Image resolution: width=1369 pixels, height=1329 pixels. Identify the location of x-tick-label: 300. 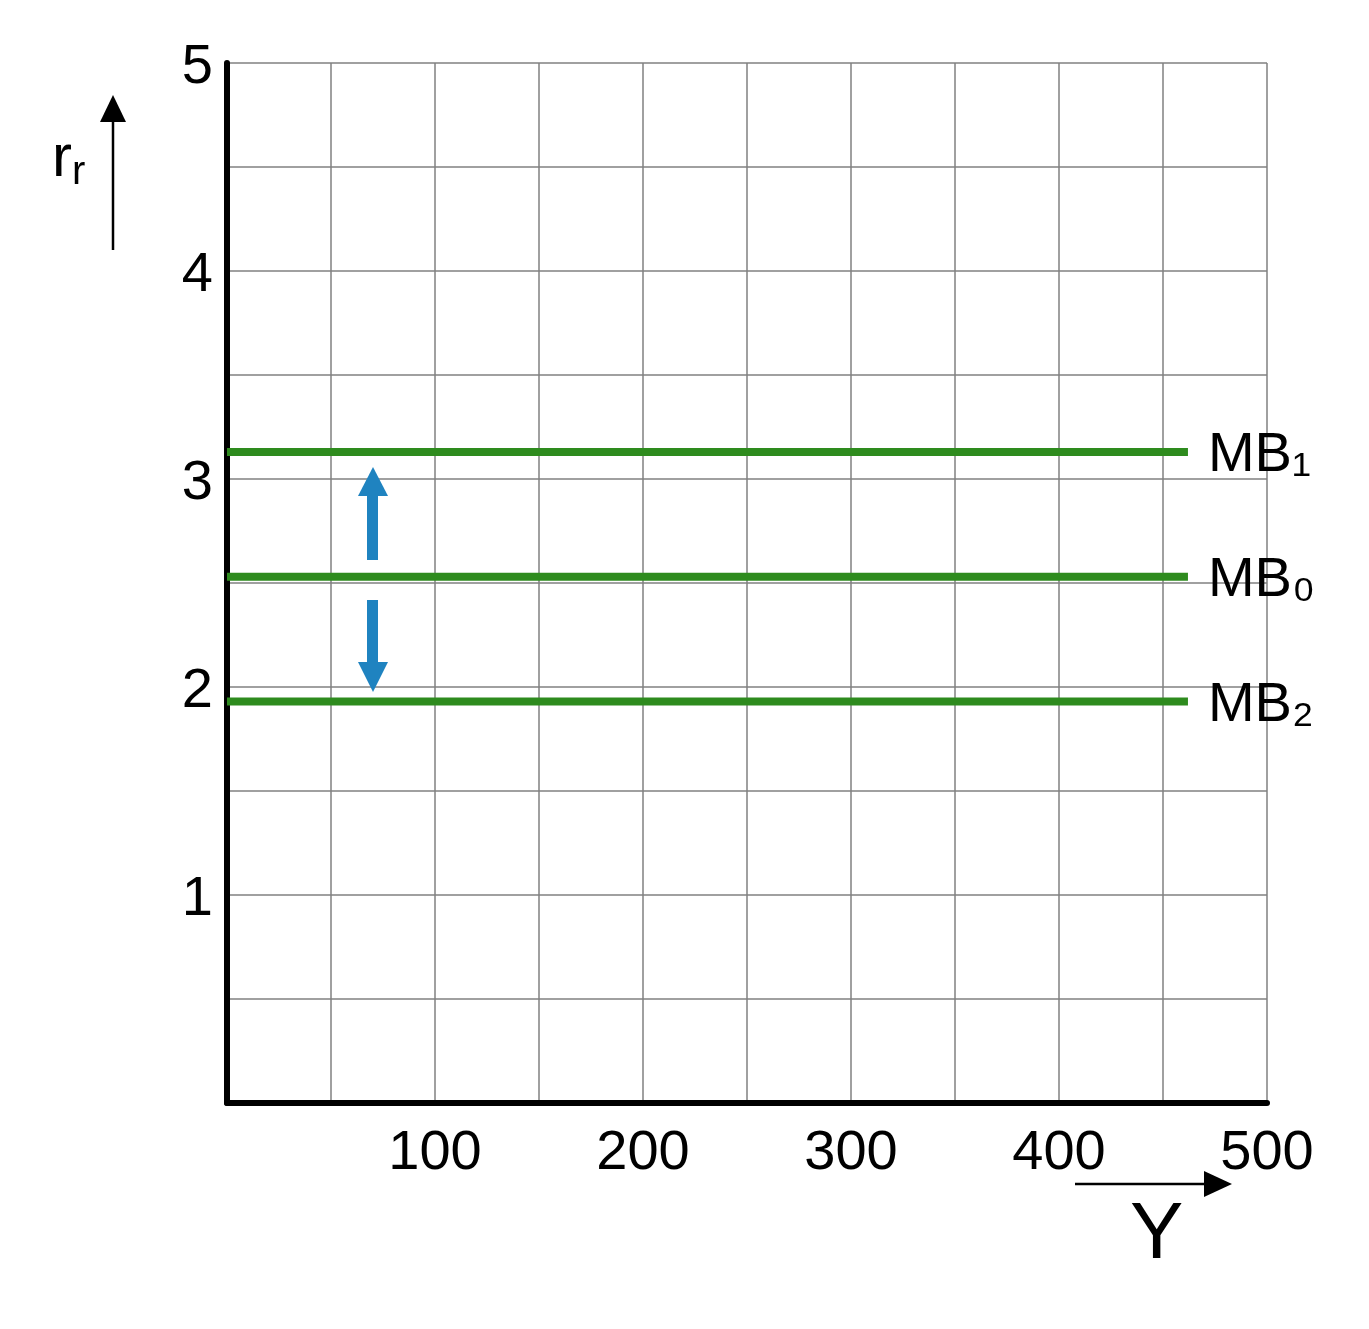
(851, 1149).